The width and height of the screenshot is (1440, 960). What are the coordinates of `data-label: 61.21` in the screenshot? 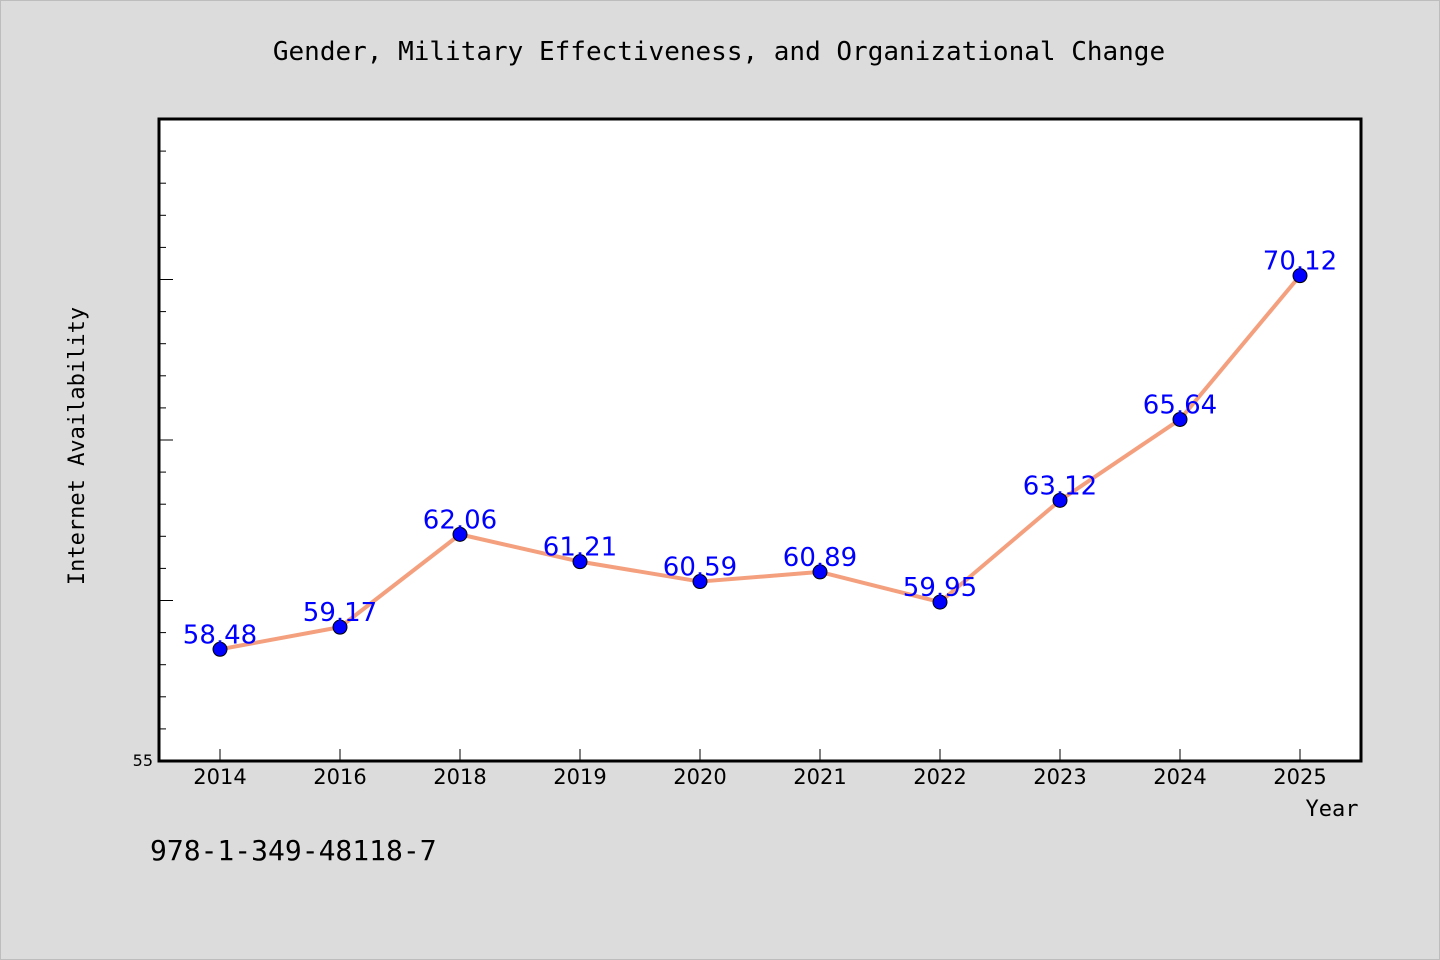 It's located at (580, 548).